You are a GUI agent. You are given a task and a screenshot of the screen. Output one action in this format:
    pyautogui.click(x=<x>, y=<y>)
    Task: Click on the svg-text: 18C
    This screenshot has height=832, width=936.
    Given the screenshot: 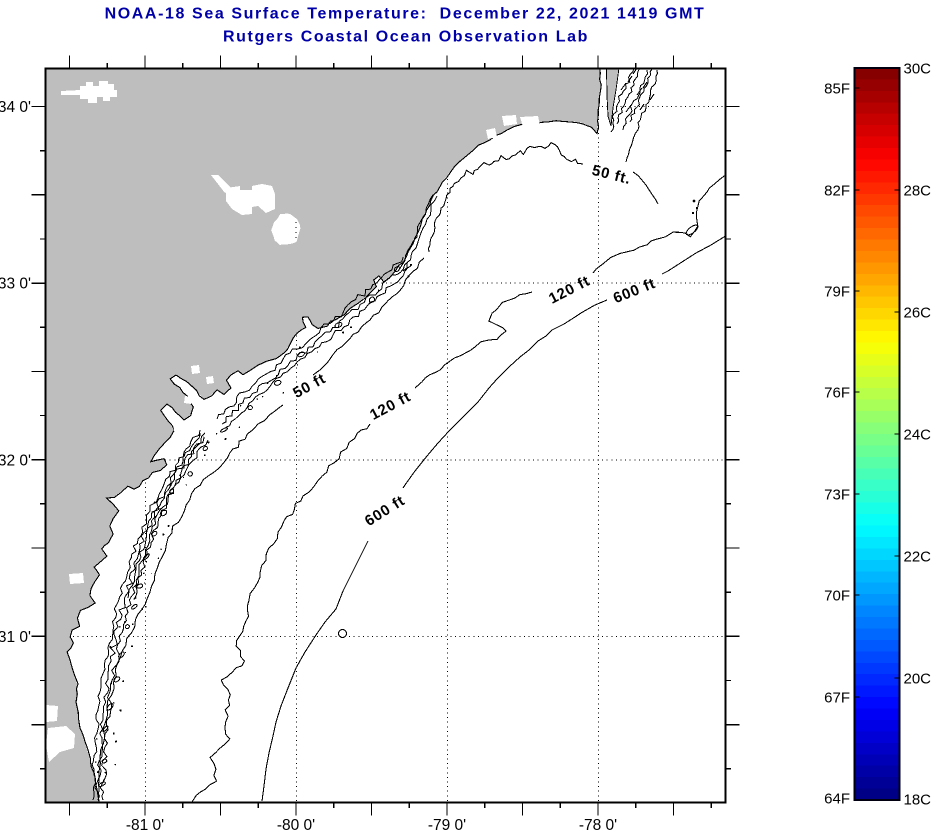 What is the action you would take?
    pyautogui.click(x=918, y=799)
    